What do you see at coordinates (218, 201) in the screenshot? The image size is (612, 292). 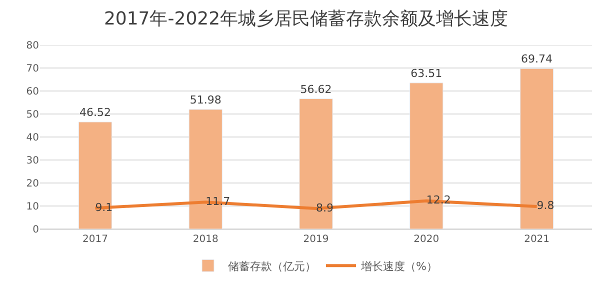 I see `data-label: 11.7` at bounding box center [218, 201].